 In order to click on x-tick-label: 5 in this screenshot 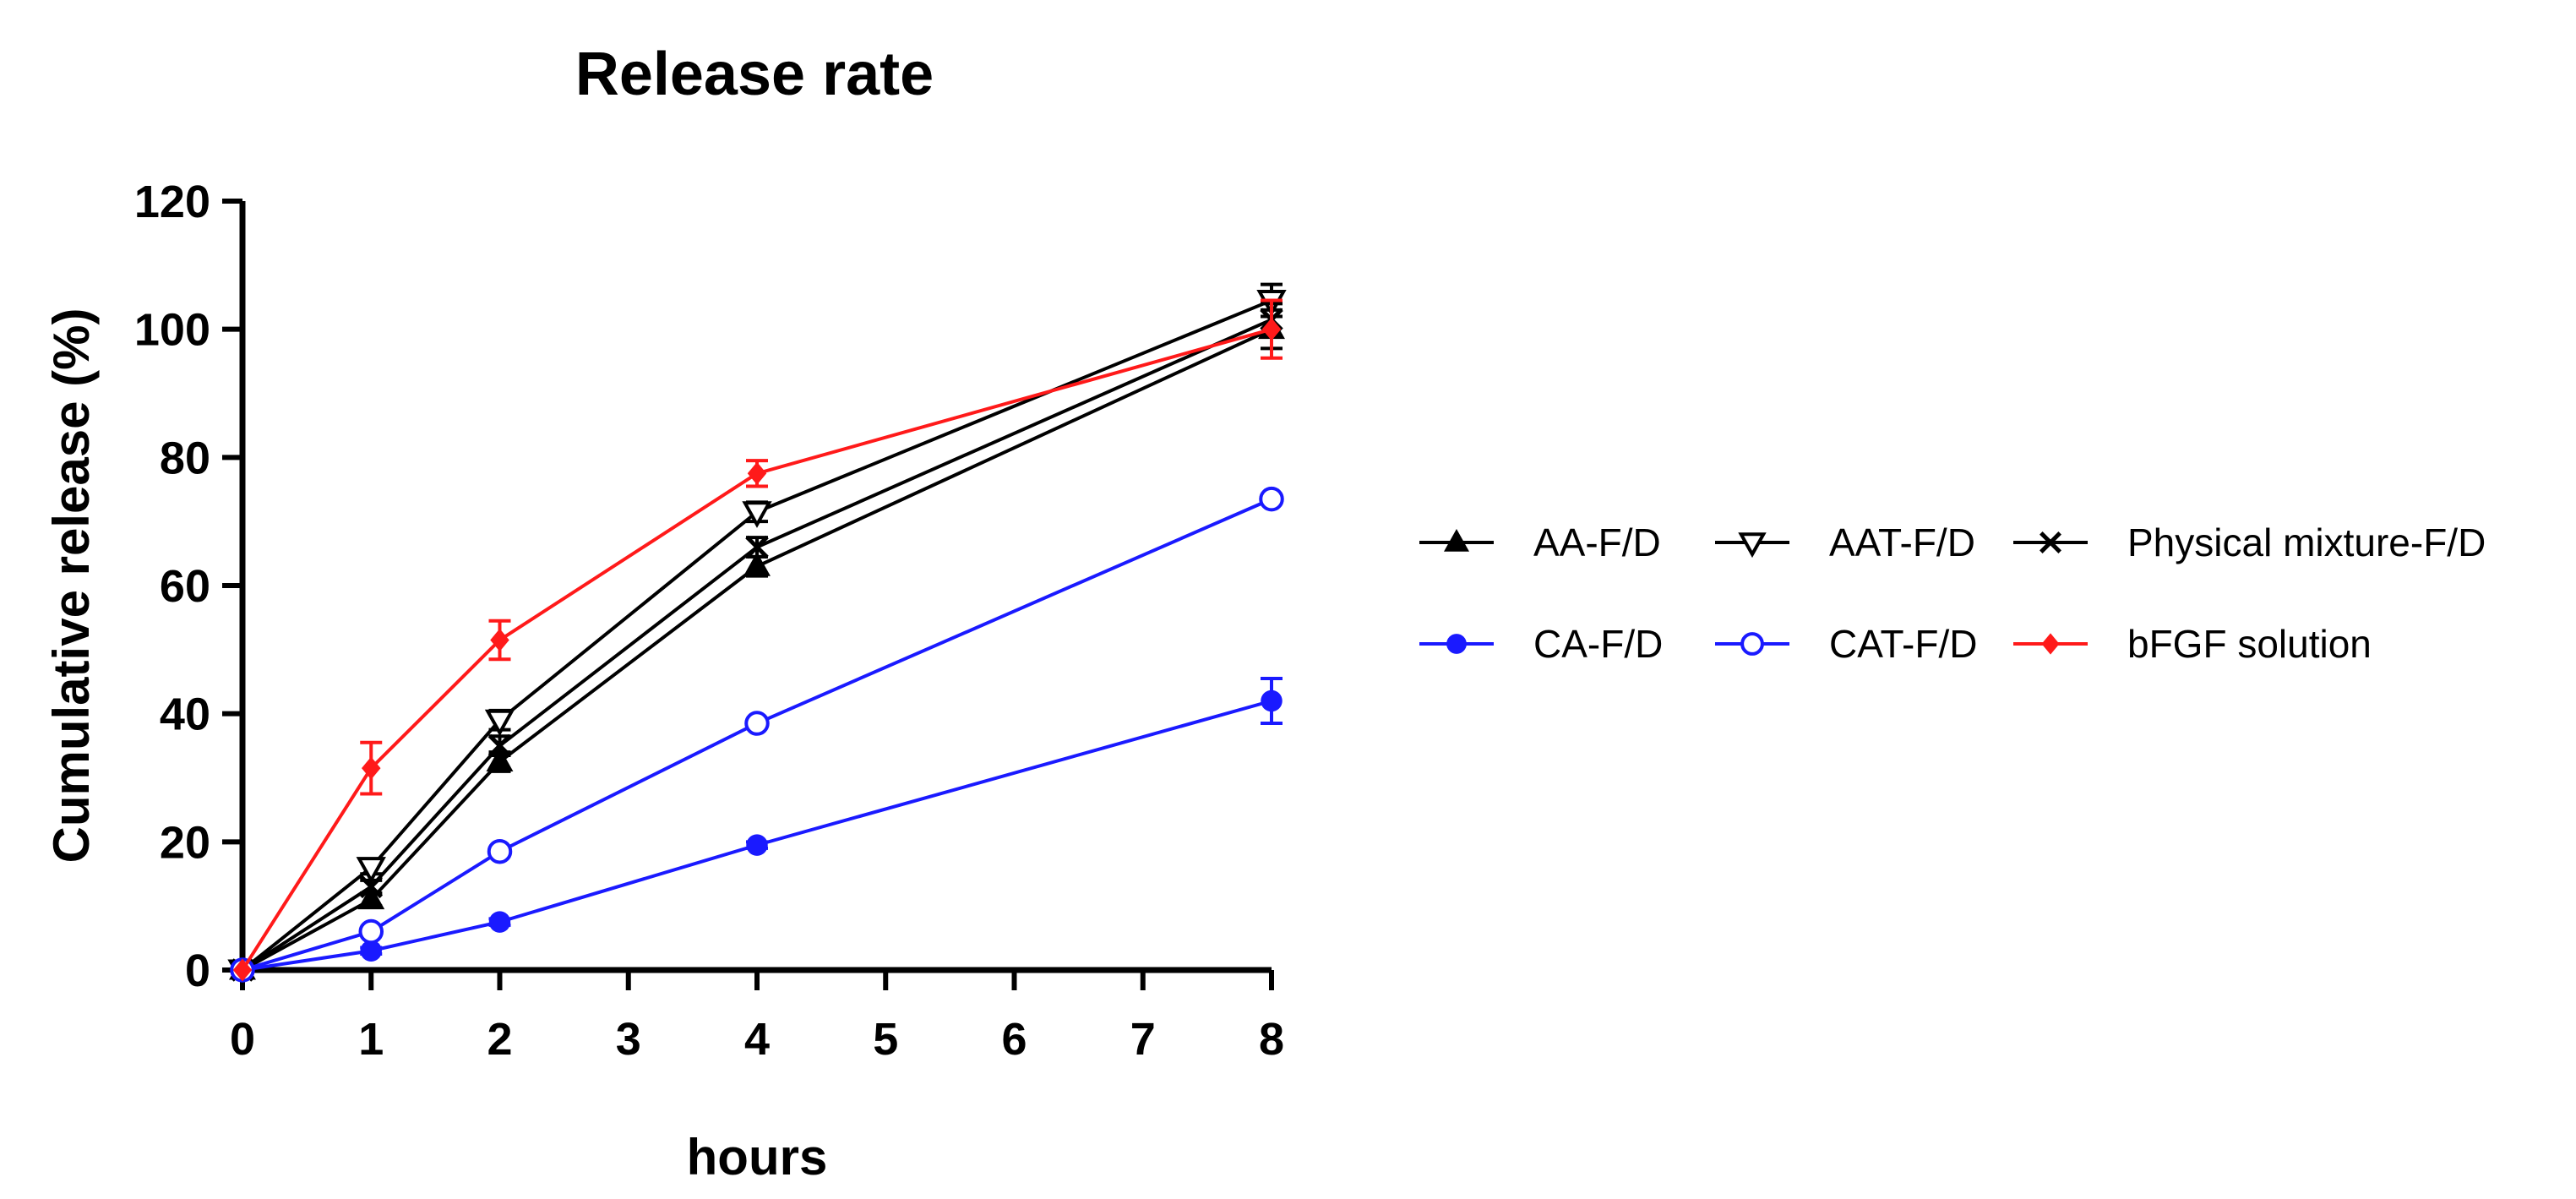, I will do `click(885, 1039)`.